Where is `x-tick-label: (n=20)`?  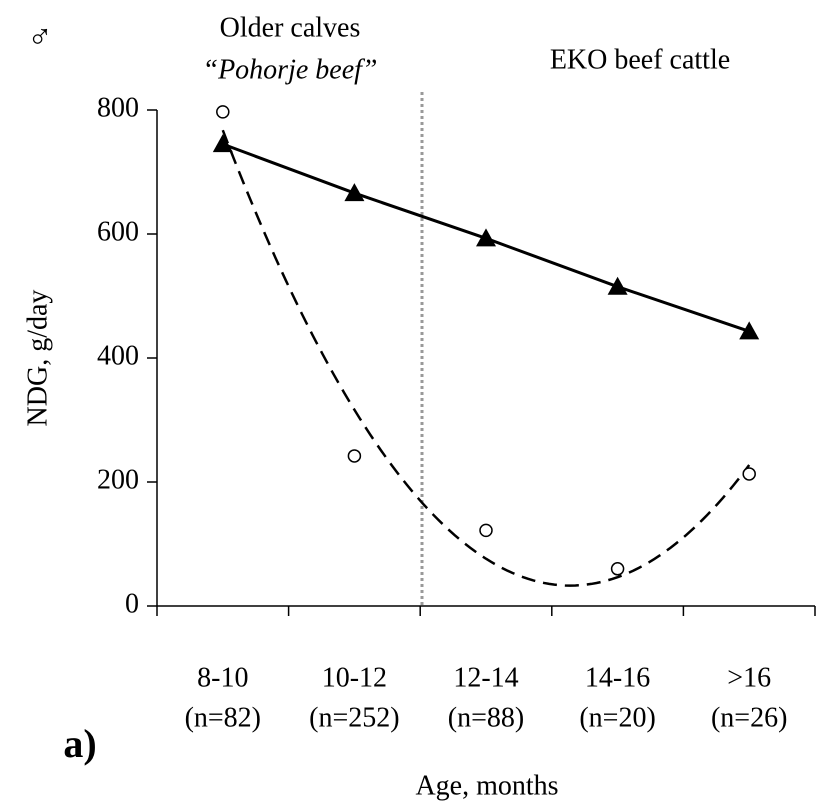 x-tick-label: (n=20) is located at coordinates (617, 717).